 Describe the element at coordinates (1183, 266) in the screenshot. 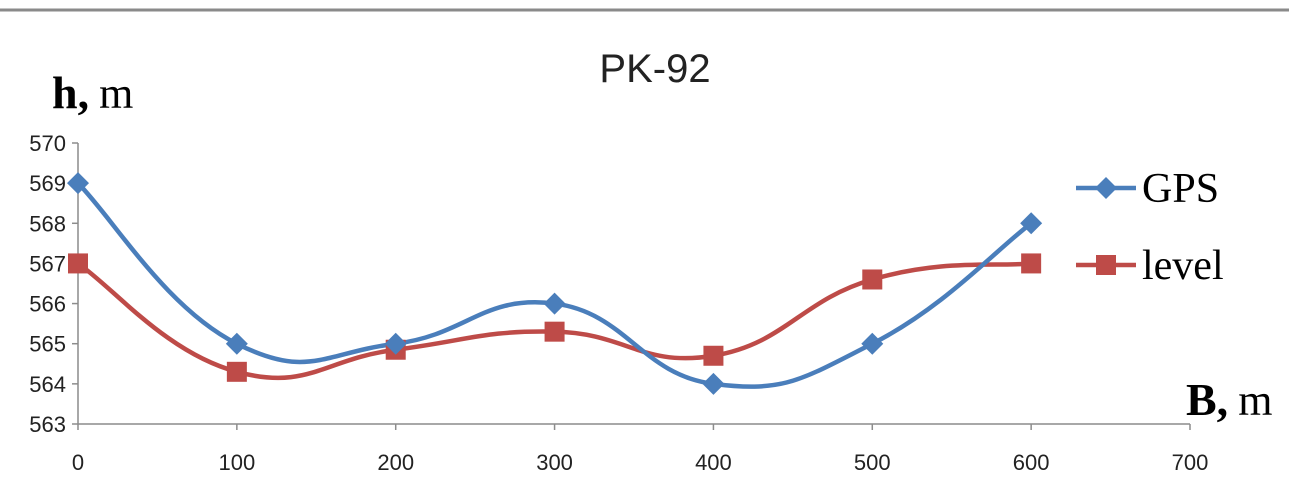

I see `legend-label-level: level` at that location.